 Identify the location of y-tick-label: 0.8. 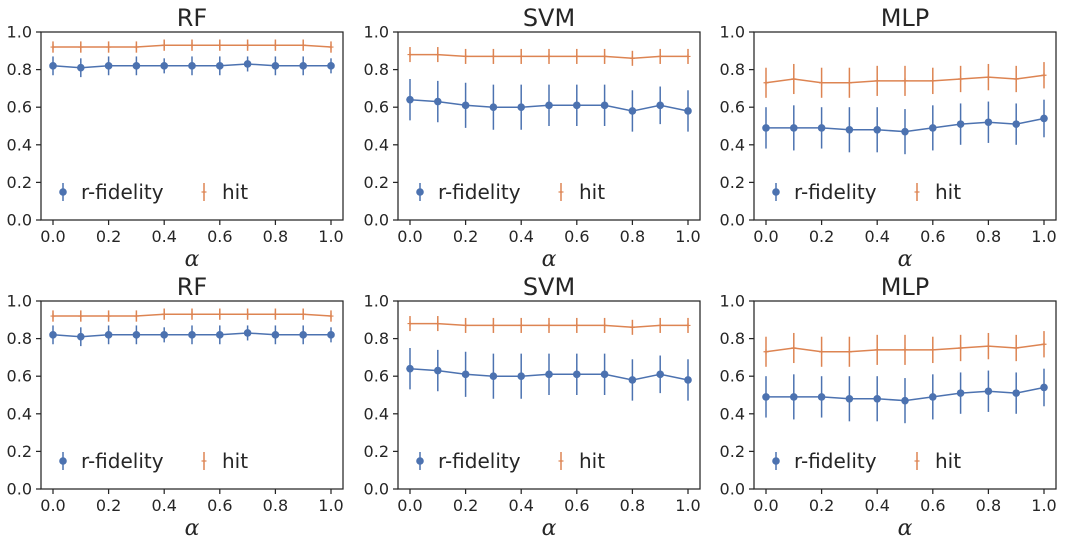
(19, 338).